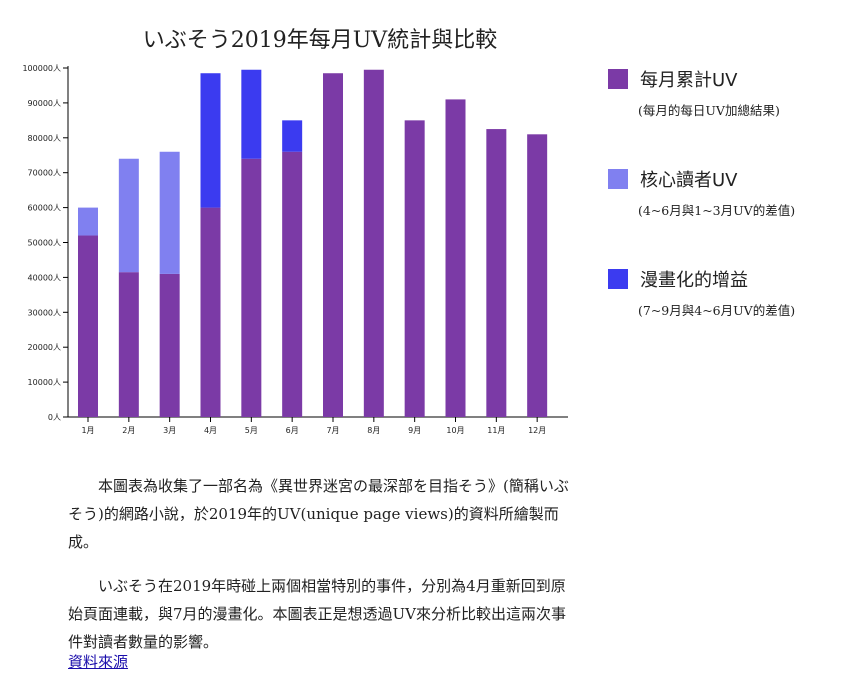 Image resolution: width=855 pixels, height=680 pixels. What do you see at coordinates (689, 80) in the screenshot?
I see `legend-label: 每月累計UV` at bounding box center [689, 80].